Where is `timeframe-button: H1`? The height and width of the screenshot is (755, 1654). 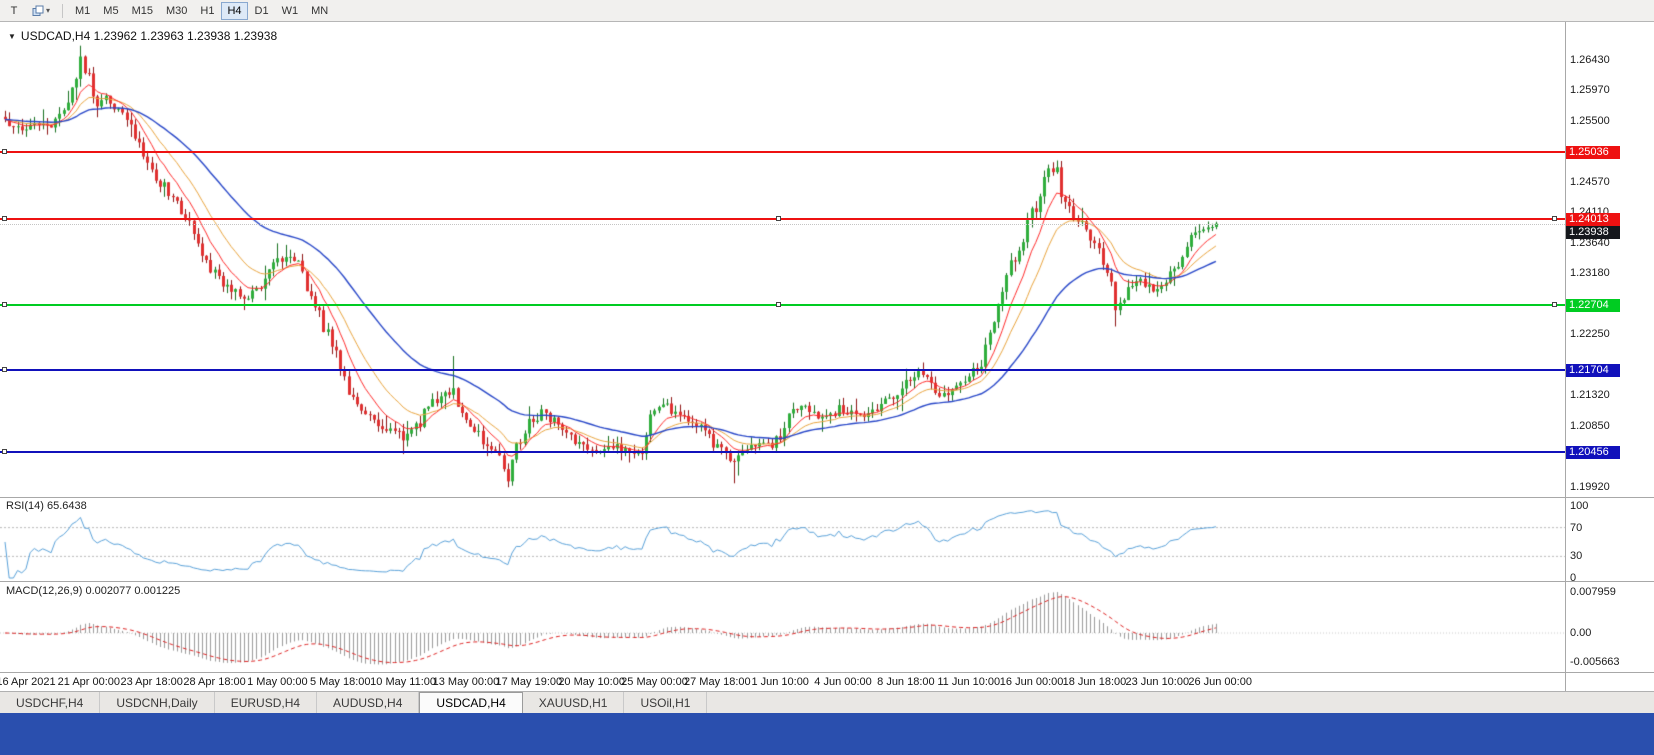
timeframe-button: H1 is located at coordinates (207, 11).